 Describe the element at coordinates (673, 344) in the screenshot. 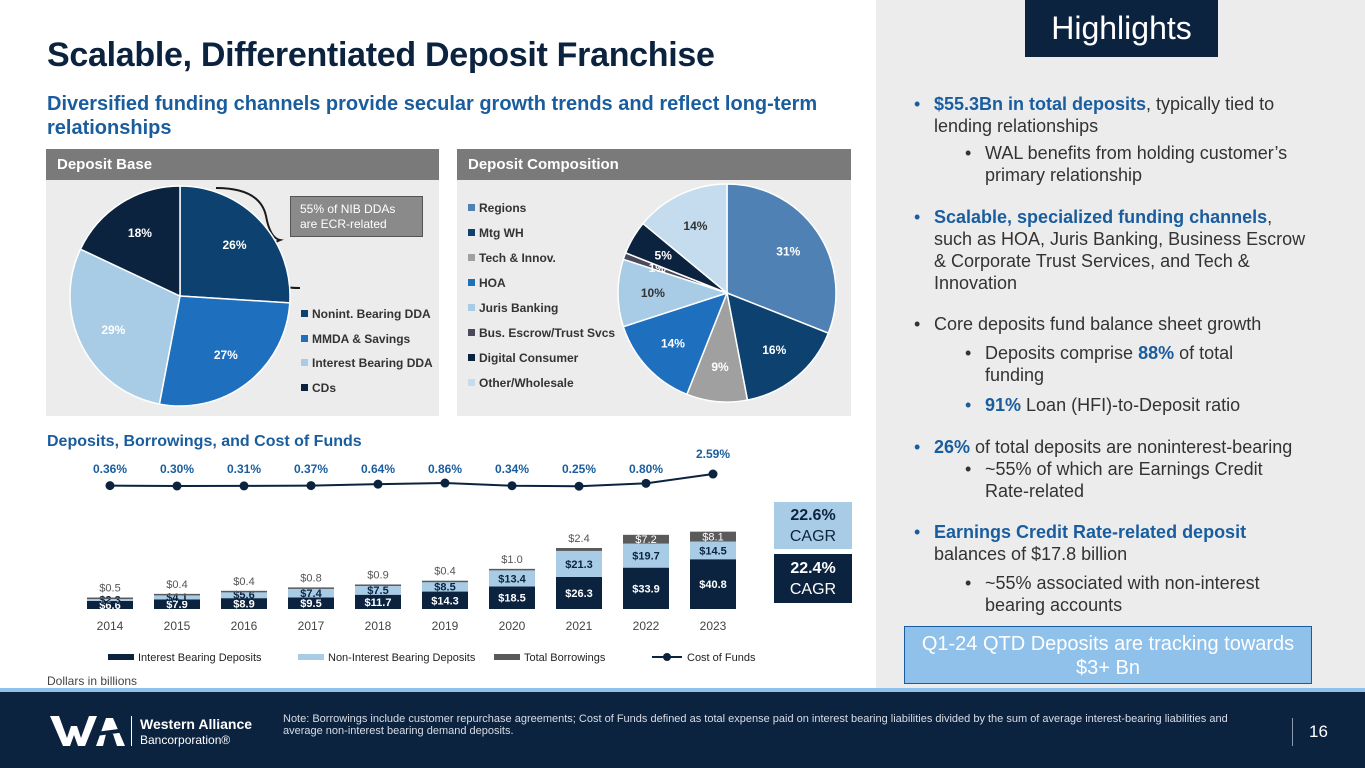

I see `pie-label-hoa: 14%` at that location.